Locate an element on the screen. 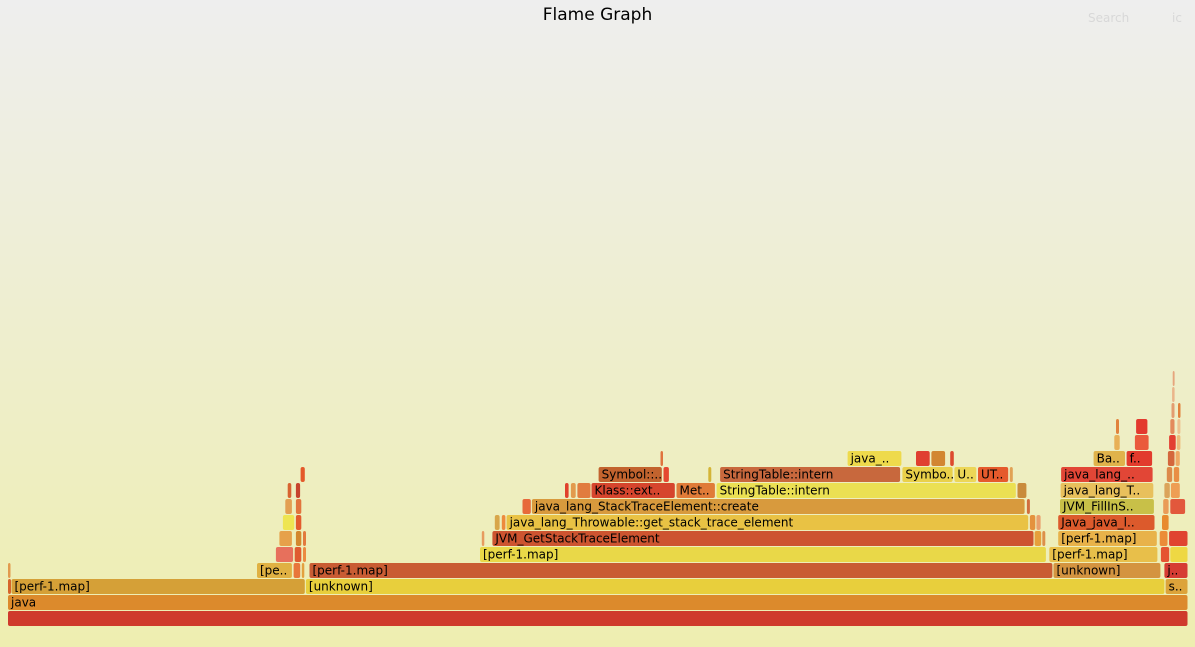 The image size is (1195, 647). flame-frame: StringTable::intern is located at coordinates (810, 474).